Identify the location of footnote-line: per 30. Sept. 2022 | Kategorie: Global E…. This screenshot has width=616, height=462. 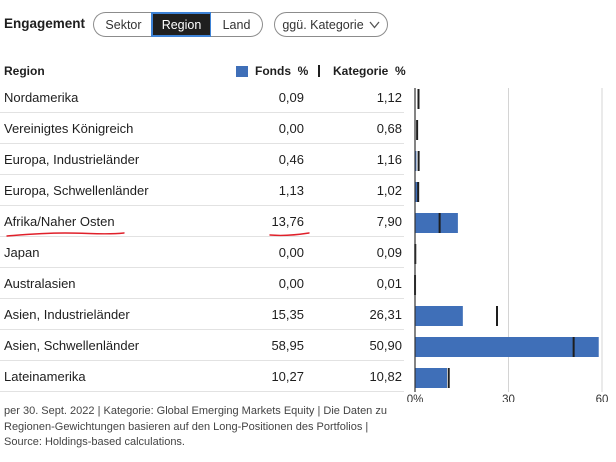
(195, 411).